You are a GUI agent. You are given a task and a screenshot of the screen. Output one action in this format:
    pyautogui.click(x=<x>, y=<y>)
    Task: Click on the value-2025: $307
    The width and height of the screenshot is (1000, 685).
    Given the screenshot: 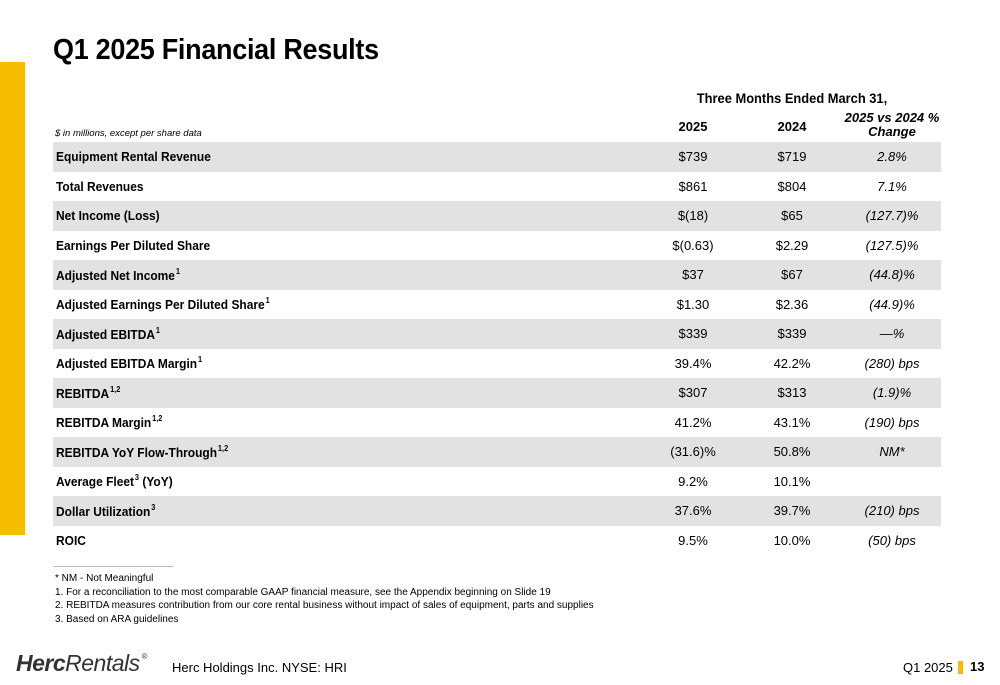 What is the action you would take?
    pyautogui.click(x=693, y=393)
    